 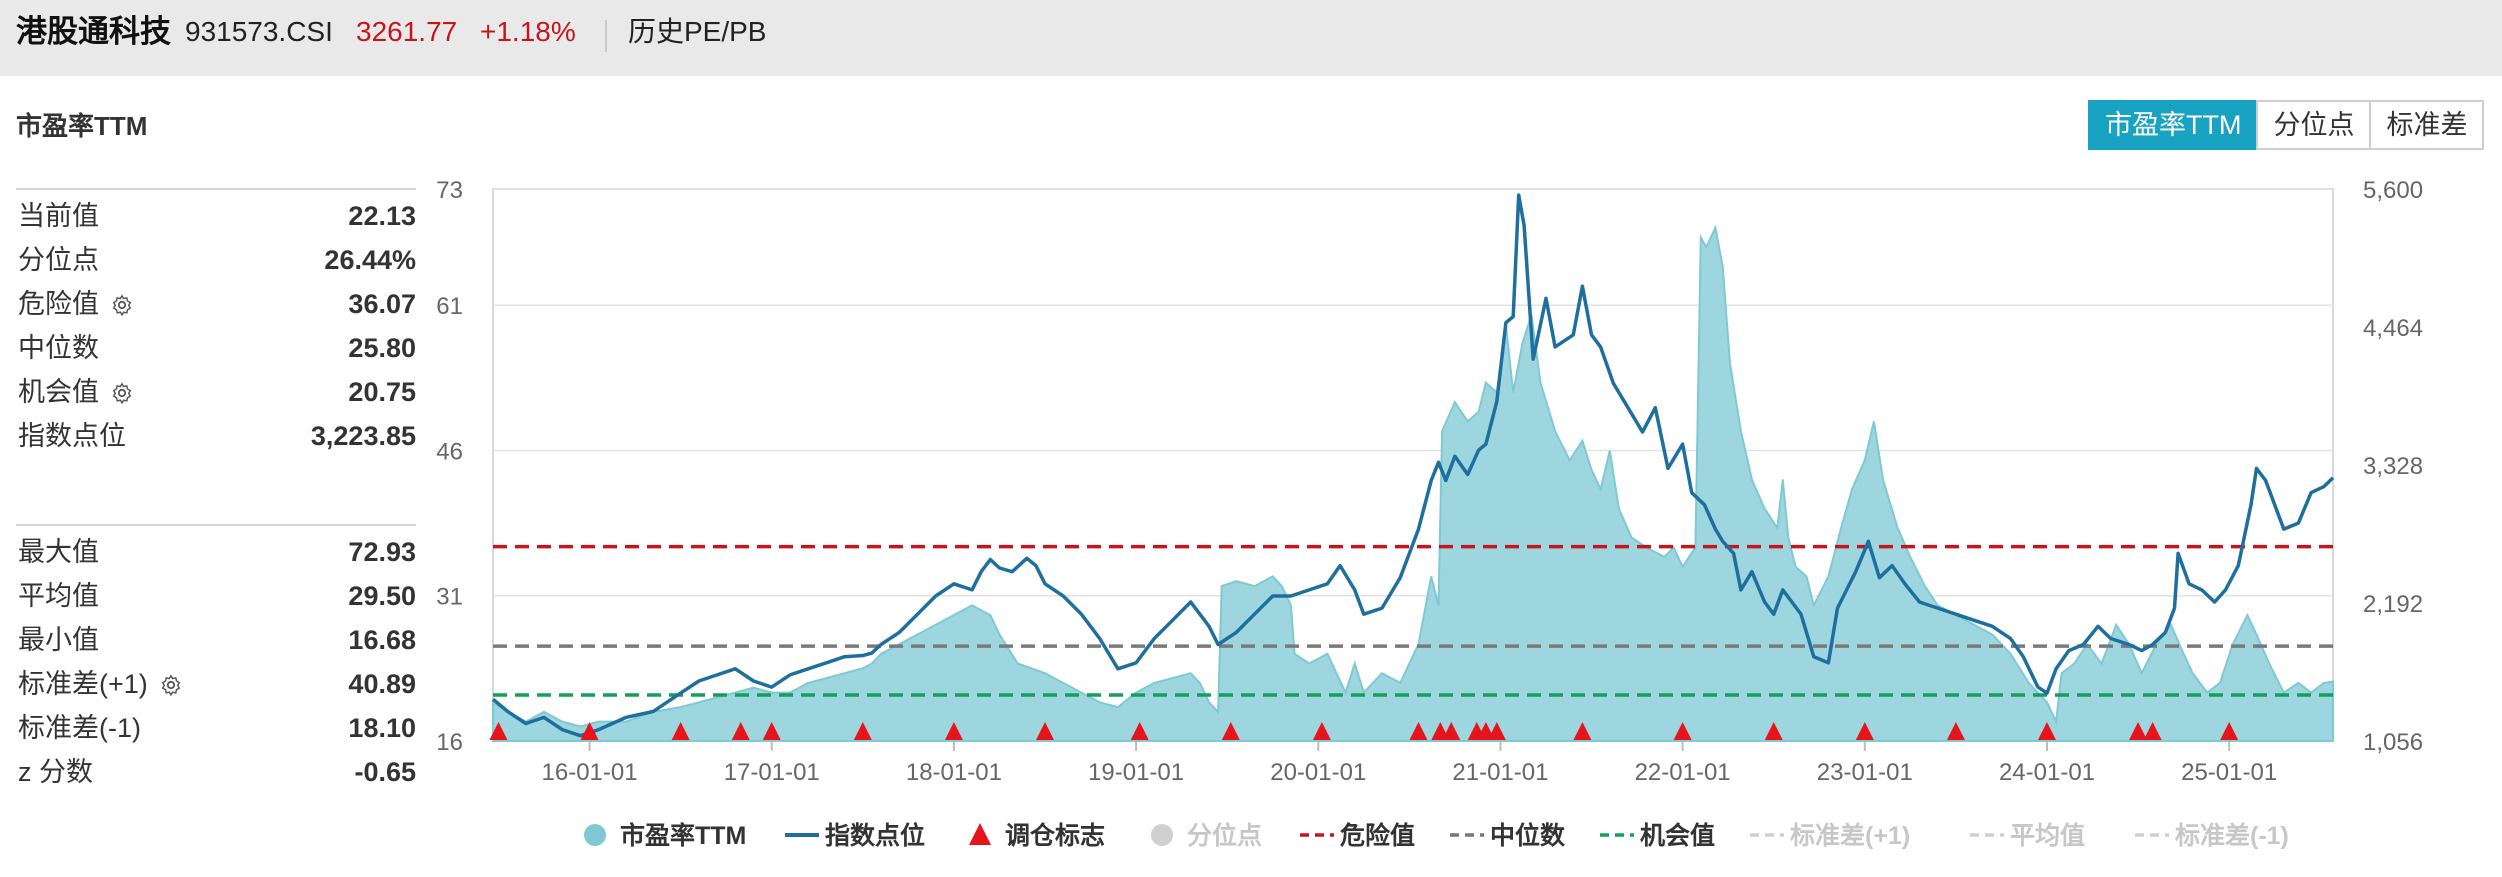 What do you see at coordinates (2393, 328) in the screenshot?
I see `y-right-tick-label: 4,464` at bounding box center [2393, 328].